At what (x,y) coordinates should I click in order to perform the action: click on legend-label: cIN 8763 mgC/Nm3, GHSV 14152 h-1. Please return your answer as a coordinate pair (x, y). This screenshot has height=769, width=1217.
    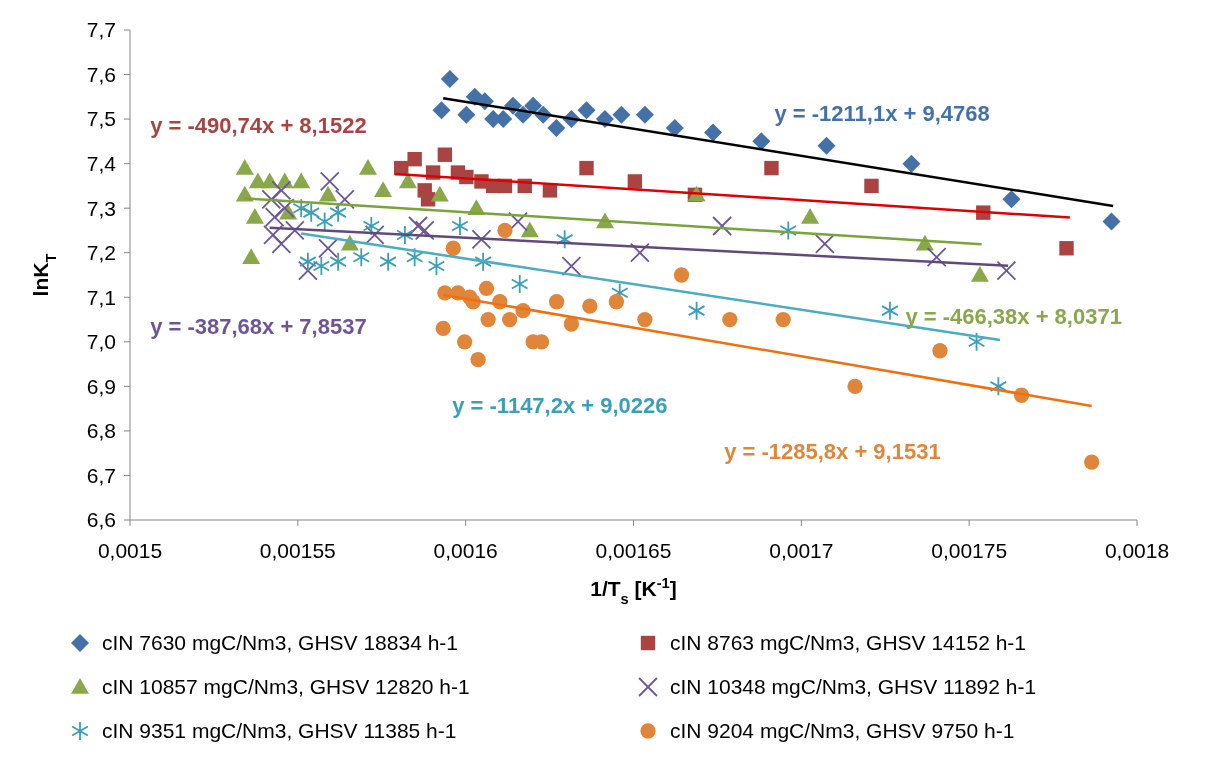
    Looking at the image, I should click on (848, 643).